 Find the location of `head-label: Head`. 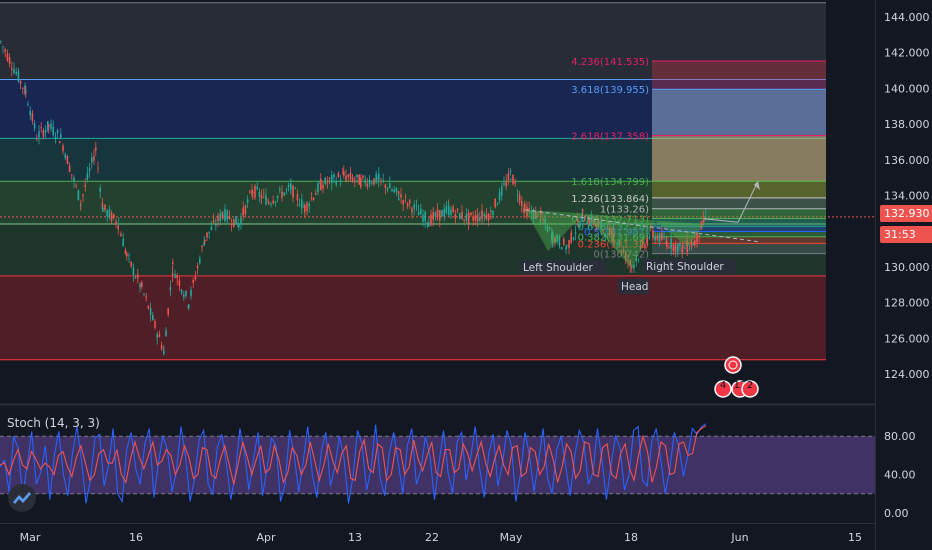

head-label: Head is located at coordinates (634, 287).